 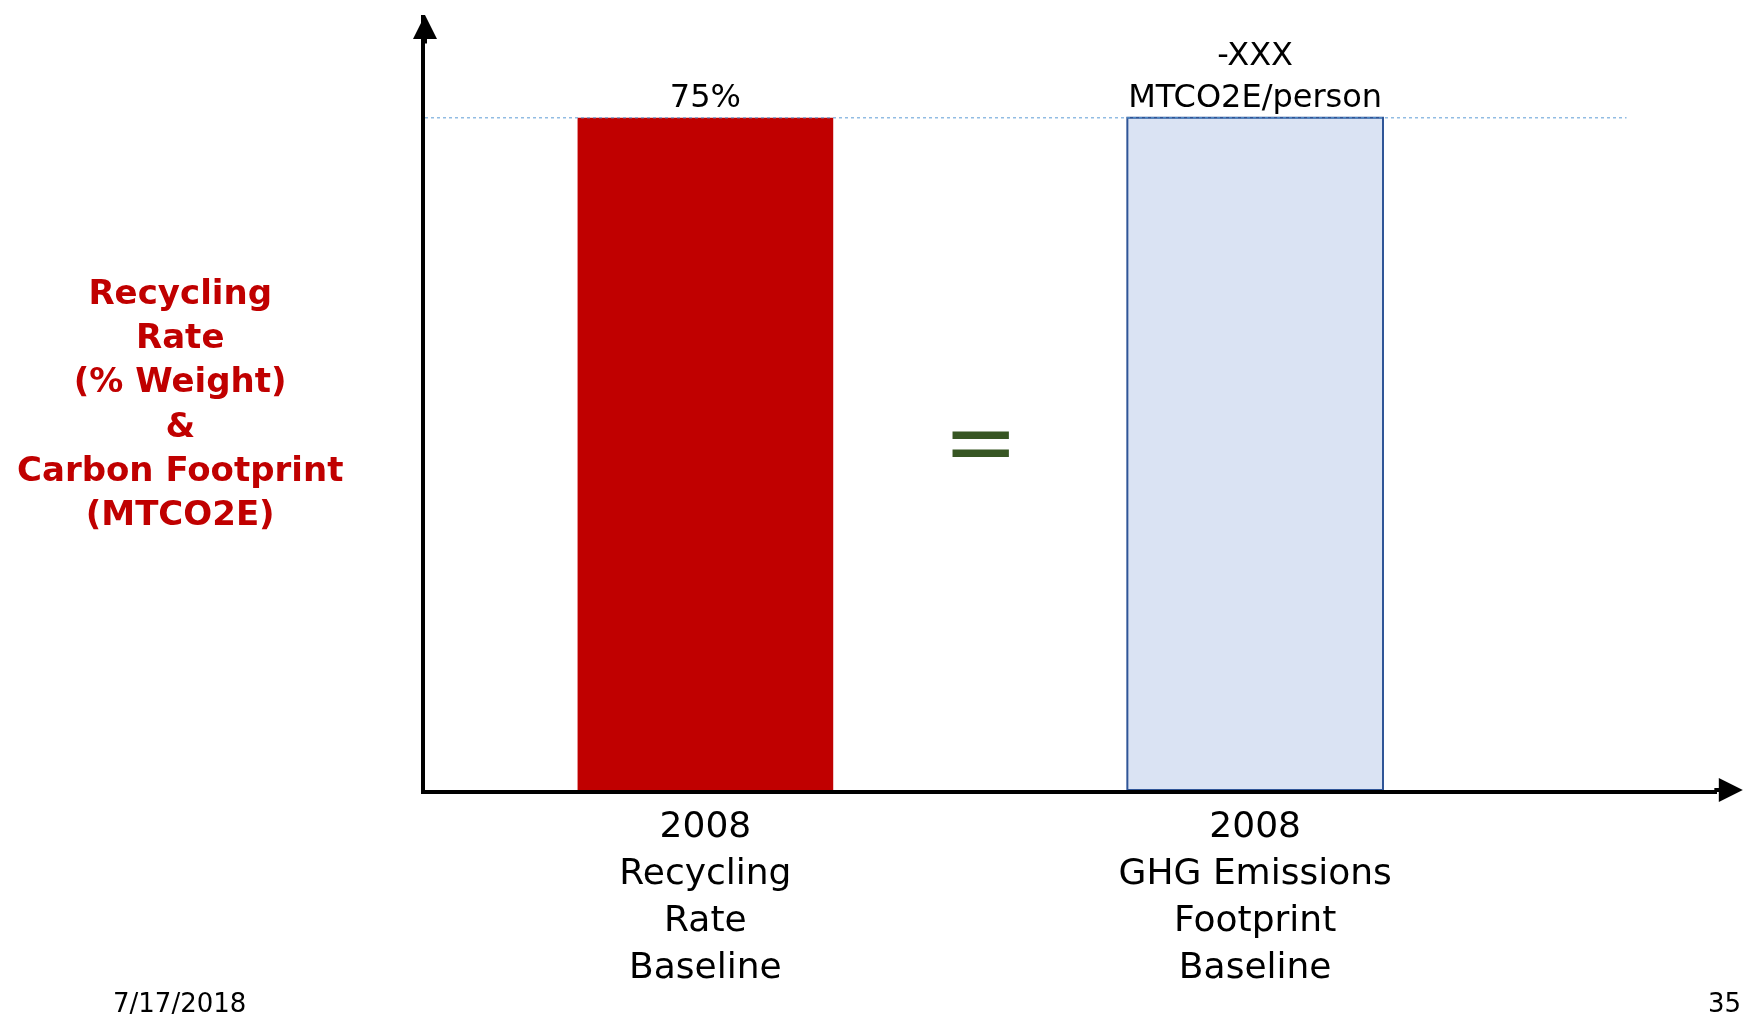 What do you see at coordinates (705, 95) in the screenshot?
I see `data-label: 75%` at bounding box center [705, 95].